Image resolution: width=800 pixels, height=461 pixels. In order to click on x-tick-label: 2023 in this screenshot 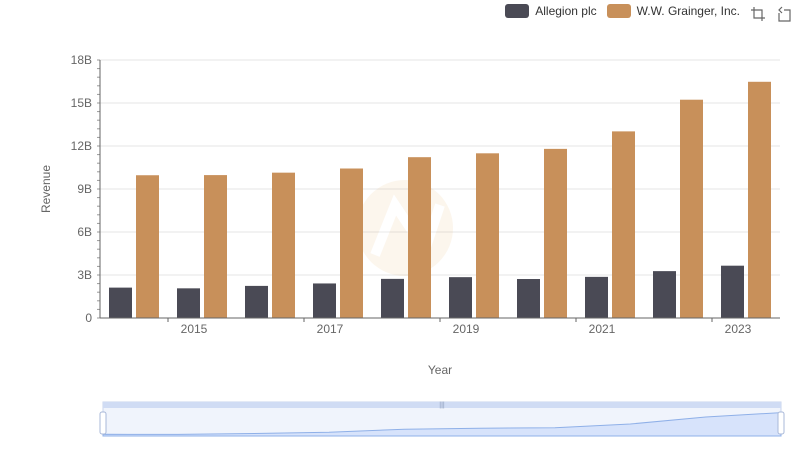, I will do `click(738, 329)`.